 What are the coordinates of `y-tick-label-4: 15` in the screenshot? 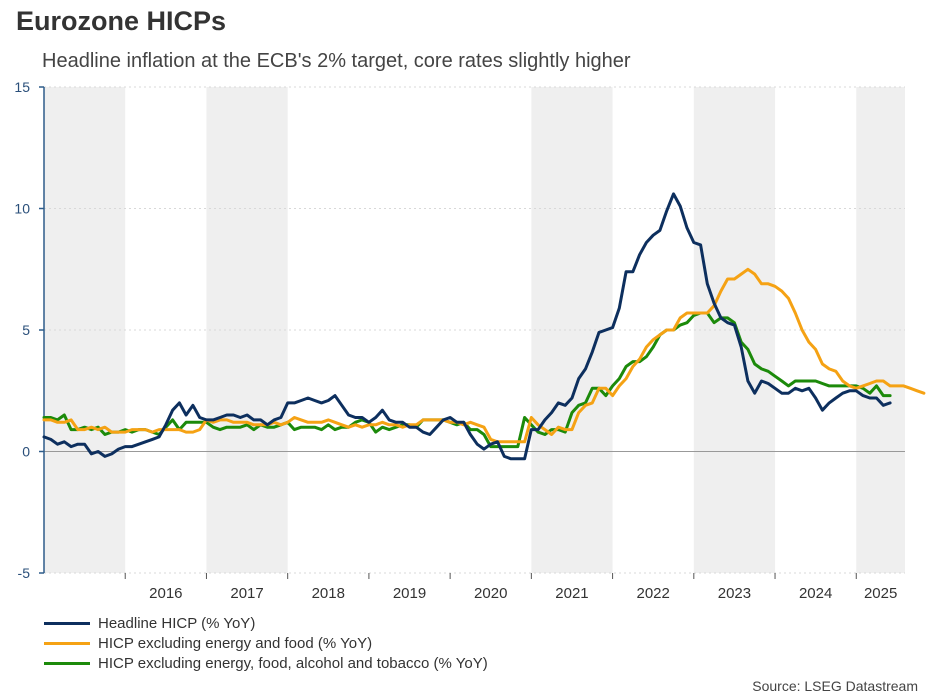 It's located at (22, 87).